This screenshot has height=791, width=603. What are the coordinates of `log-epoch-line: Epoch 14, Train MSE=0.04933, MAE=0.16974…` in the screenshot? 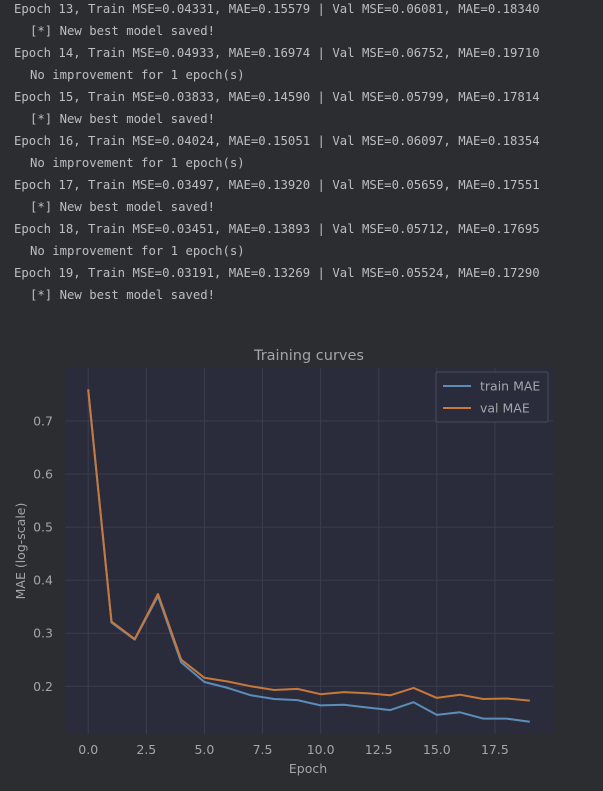 It's located at (277, 53).